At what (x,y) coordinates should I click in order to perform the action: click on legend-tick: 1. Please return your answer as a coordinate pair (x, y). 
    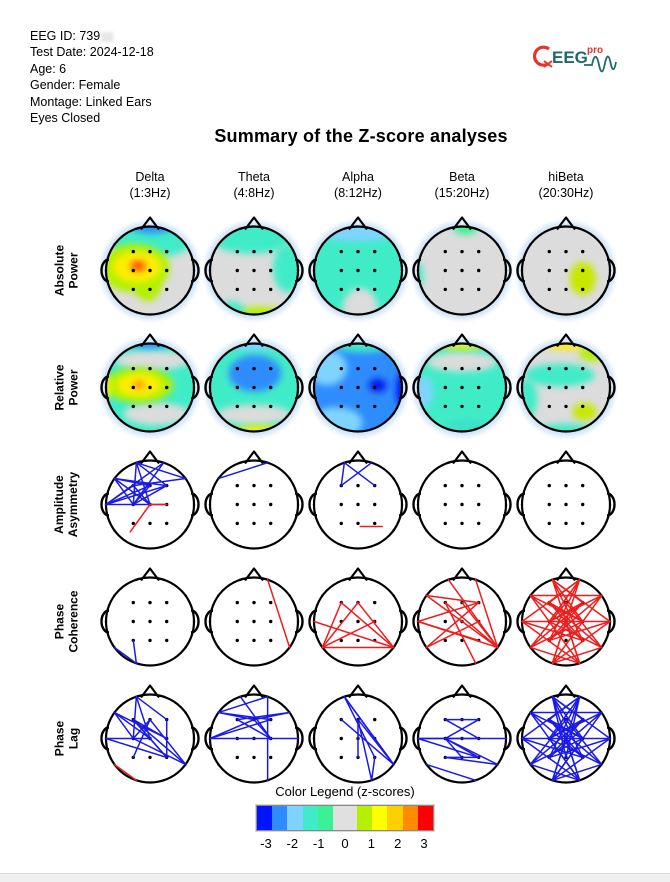
    Looking at the image, I should click on (371, 843).